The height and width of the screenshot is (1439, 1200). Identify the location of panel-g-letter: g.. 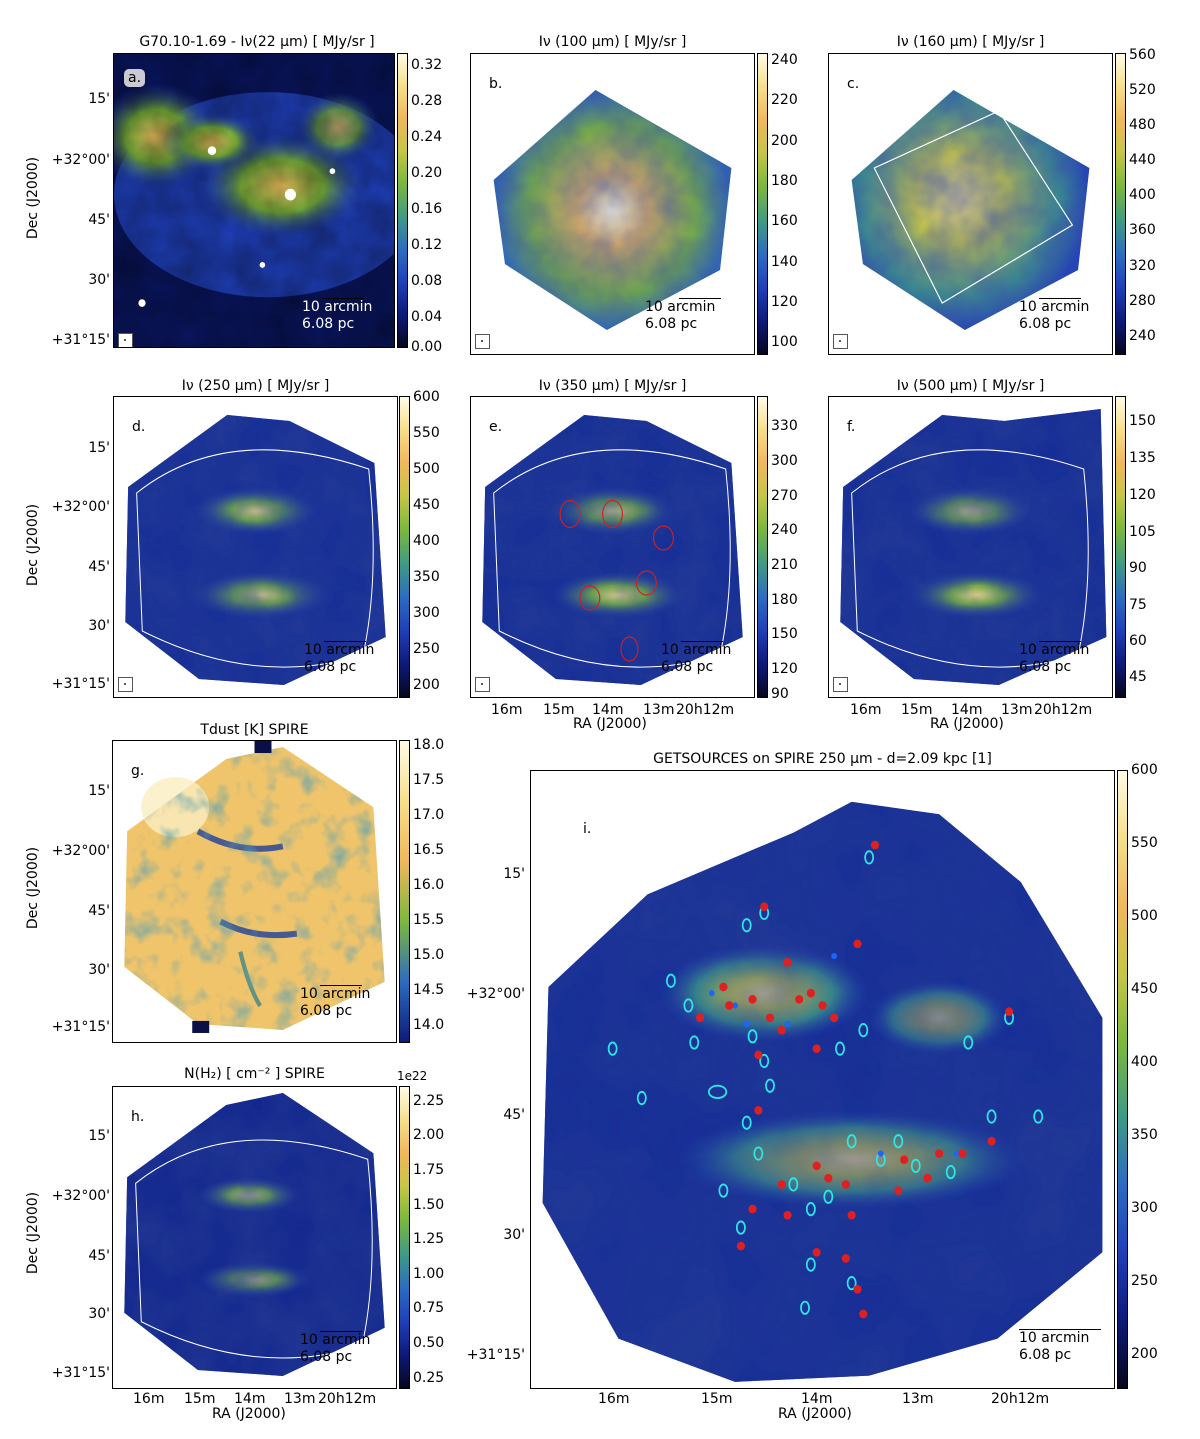
(138, 771).